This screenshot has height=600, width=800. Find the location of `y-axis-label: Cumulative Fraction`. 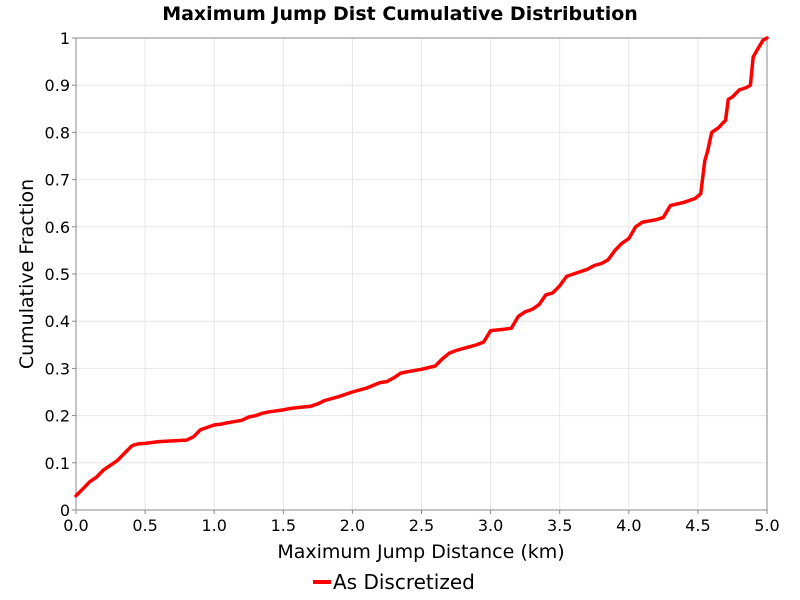

y-axis-label: Cumulative Fraction is located at coordinates (27, 274).